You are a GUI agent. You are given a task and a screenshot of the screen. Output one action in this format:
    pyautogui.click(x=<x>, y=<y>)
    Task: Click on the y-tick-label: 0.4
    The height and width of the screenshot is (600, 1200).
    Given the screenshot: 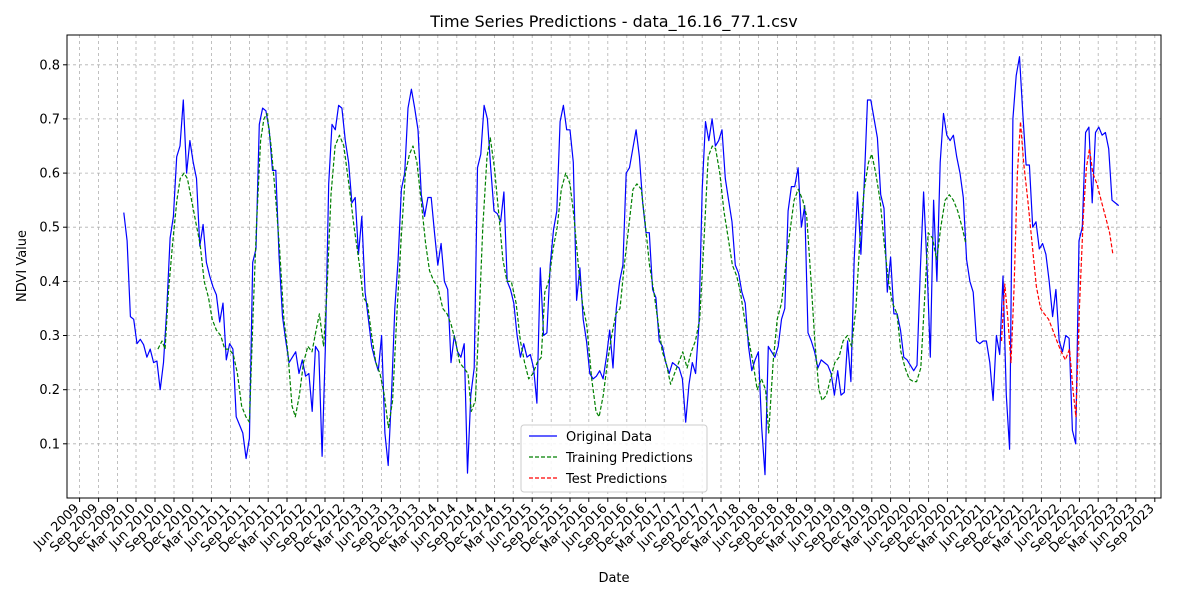 What is the action you would take?
    pyautogui.click(x=49, y=282)
    